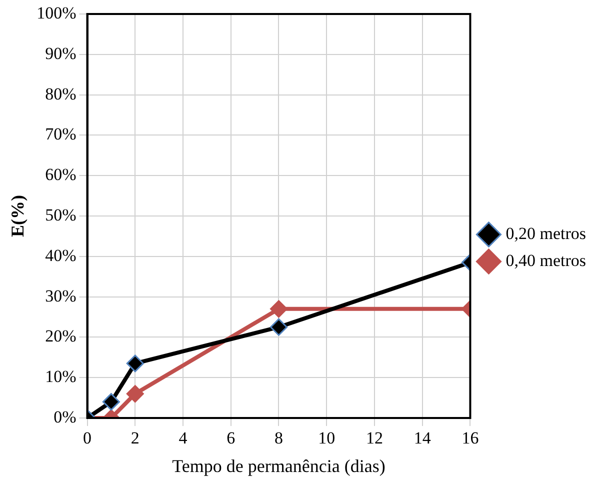 This screenshot has height=488, width=600. I want to click on x-tick-label: 8, so click(278, 438).